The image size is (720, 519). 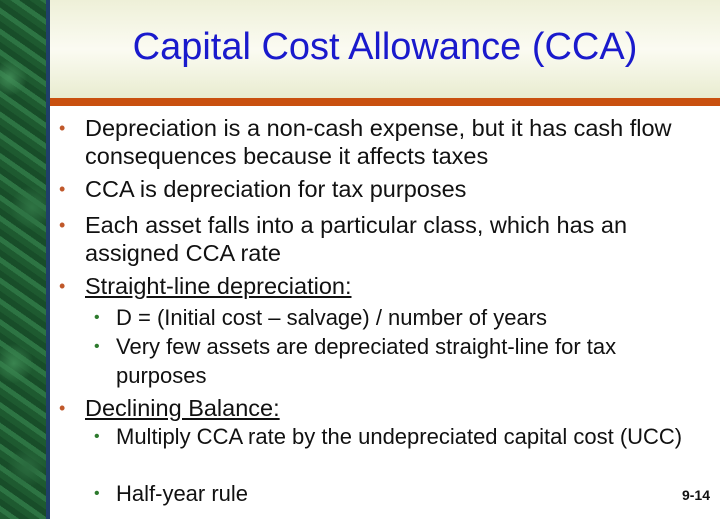 I want to click on bullet-4: • Straight-line depreciation:, so click(x=205, y=286).